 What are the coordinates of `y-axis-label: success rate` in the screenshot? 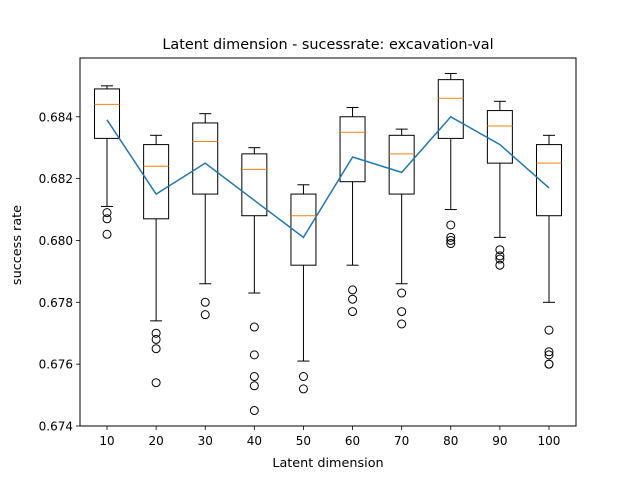 It's located at (17, 245).